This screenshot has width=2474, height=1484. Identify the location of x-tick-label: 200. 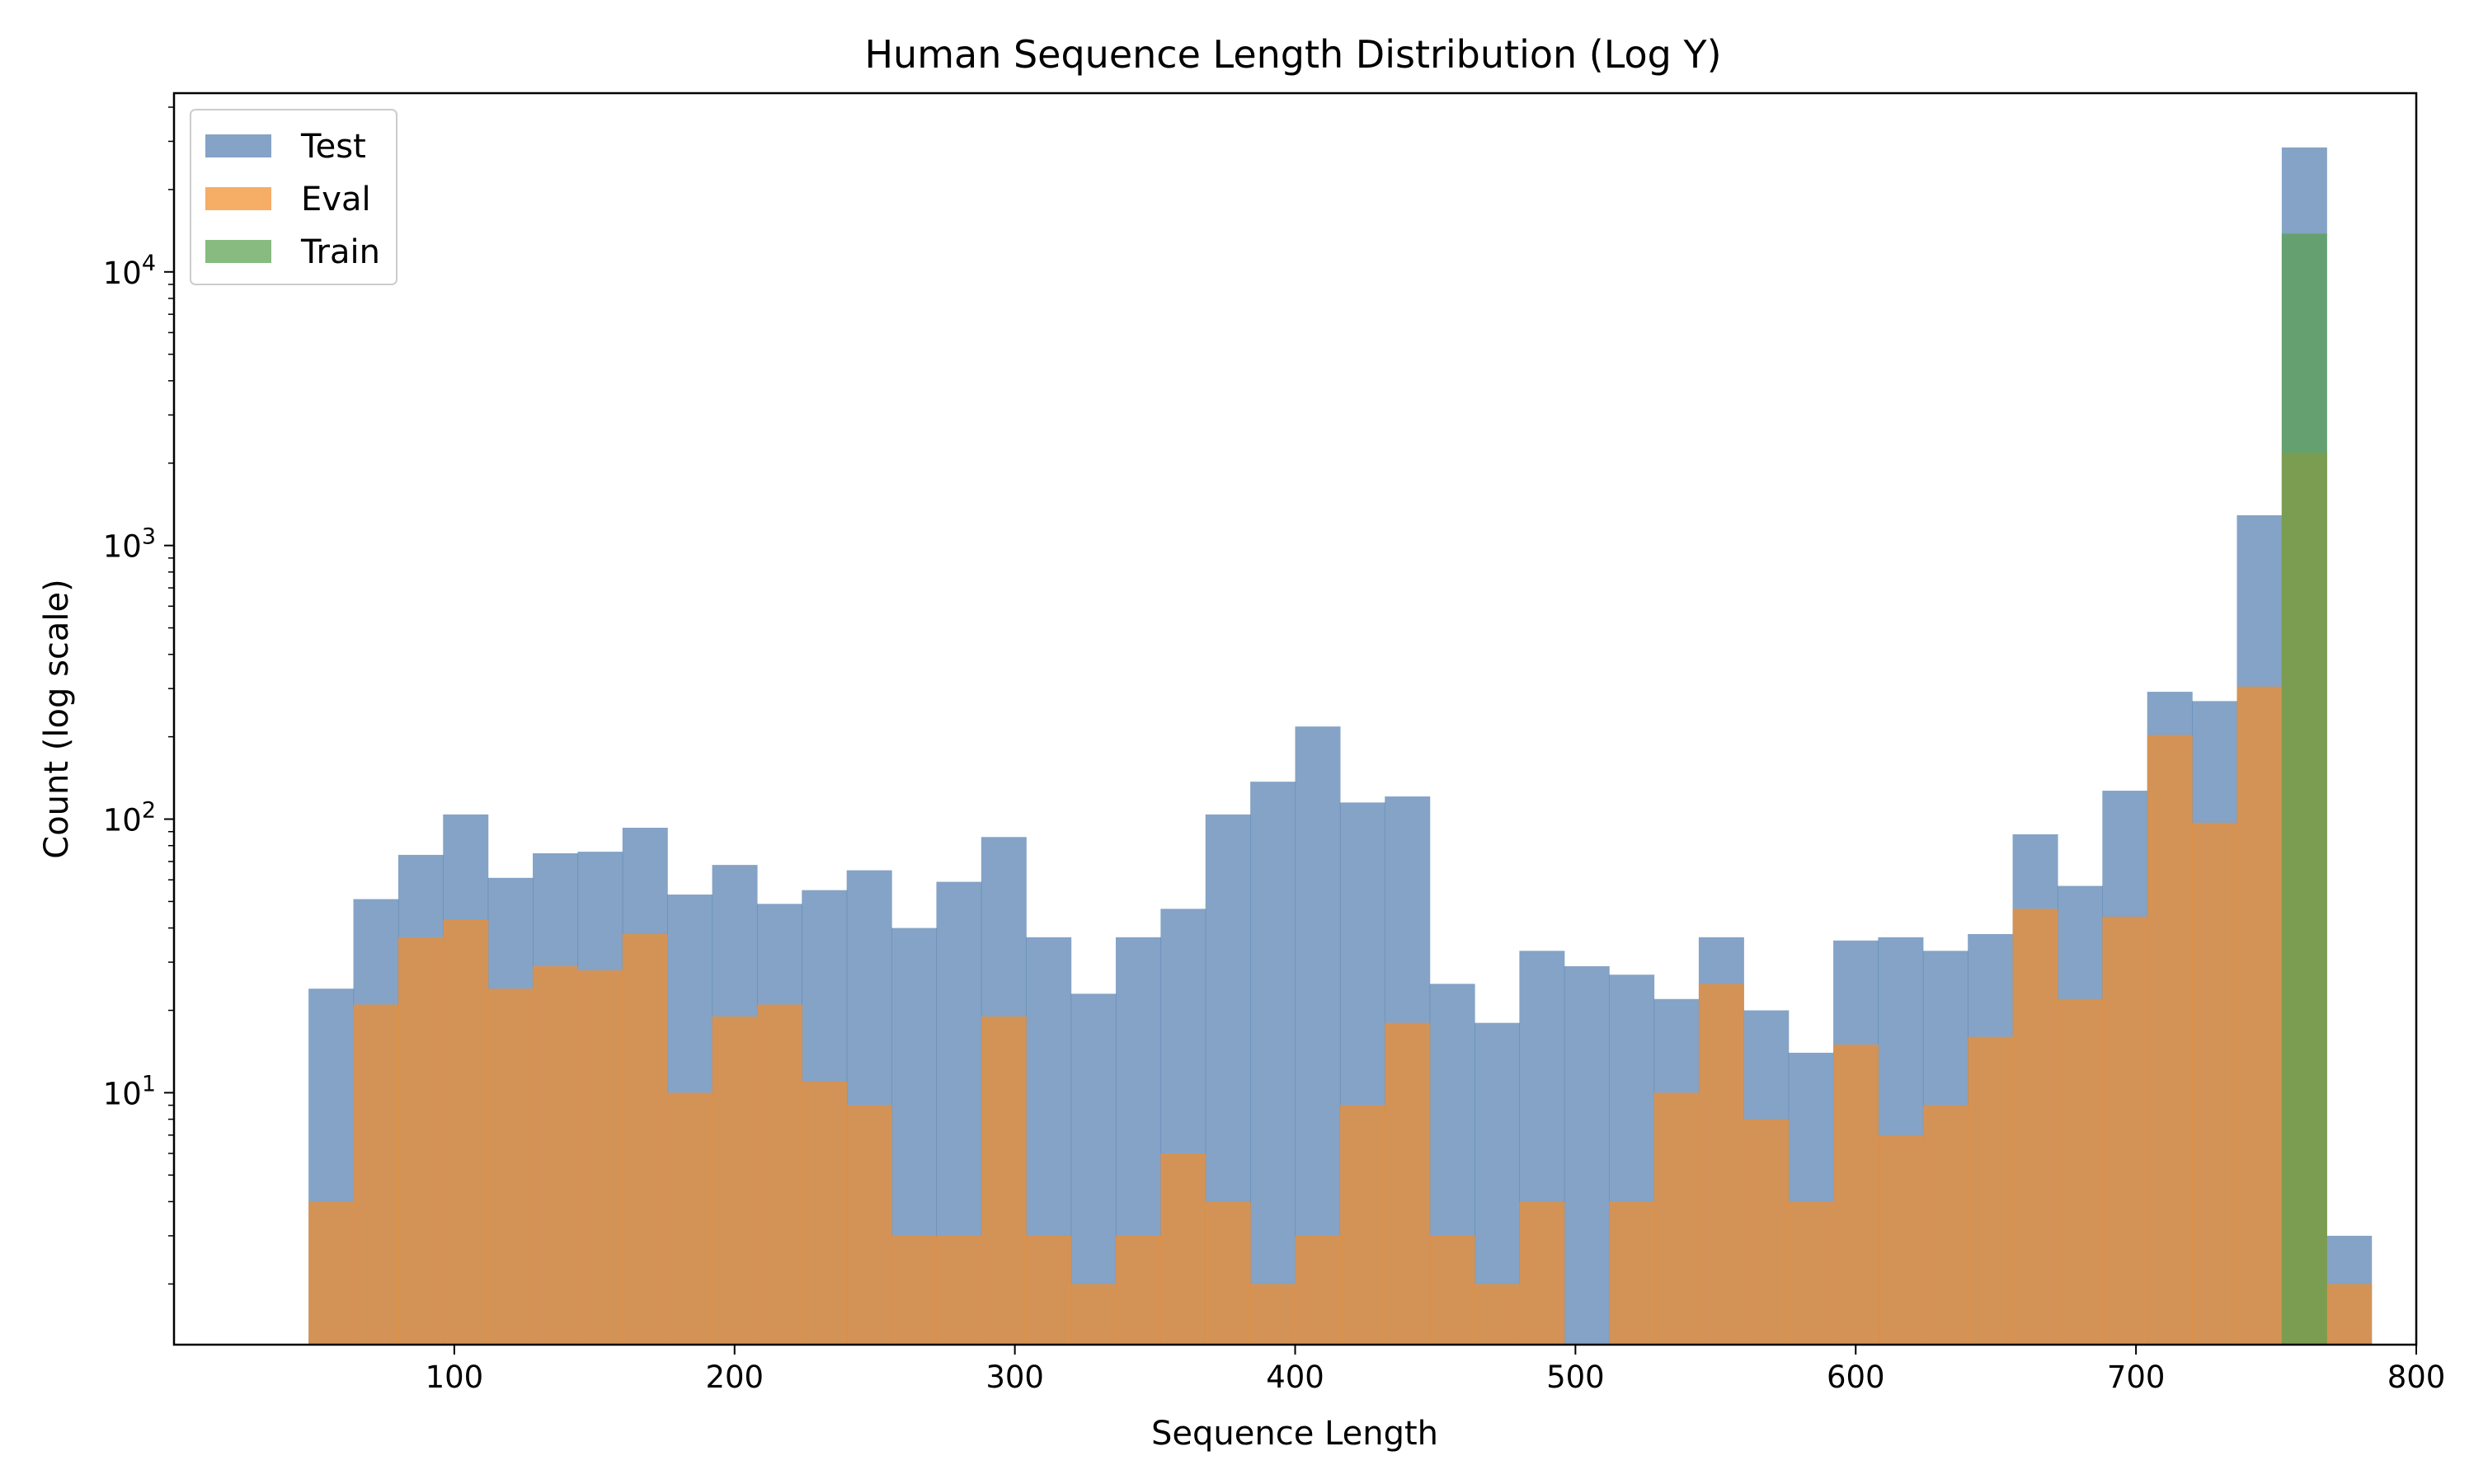
(734, 1377).